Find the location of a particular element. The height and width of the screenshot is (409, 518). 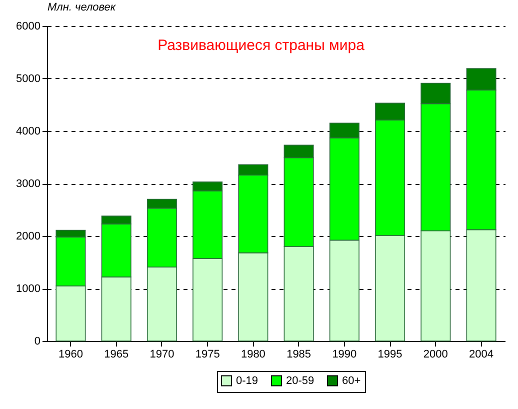

x-tick-label: 2004 is located at coordinates (481, 354).